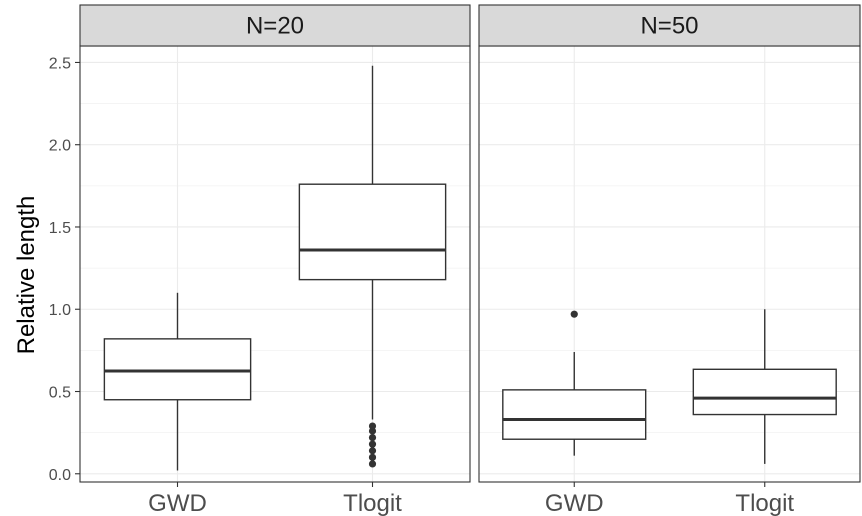 The height and width of the screenshot is (516, 862). I want to click on y-tick-label: 1.0, so click(60, 310).